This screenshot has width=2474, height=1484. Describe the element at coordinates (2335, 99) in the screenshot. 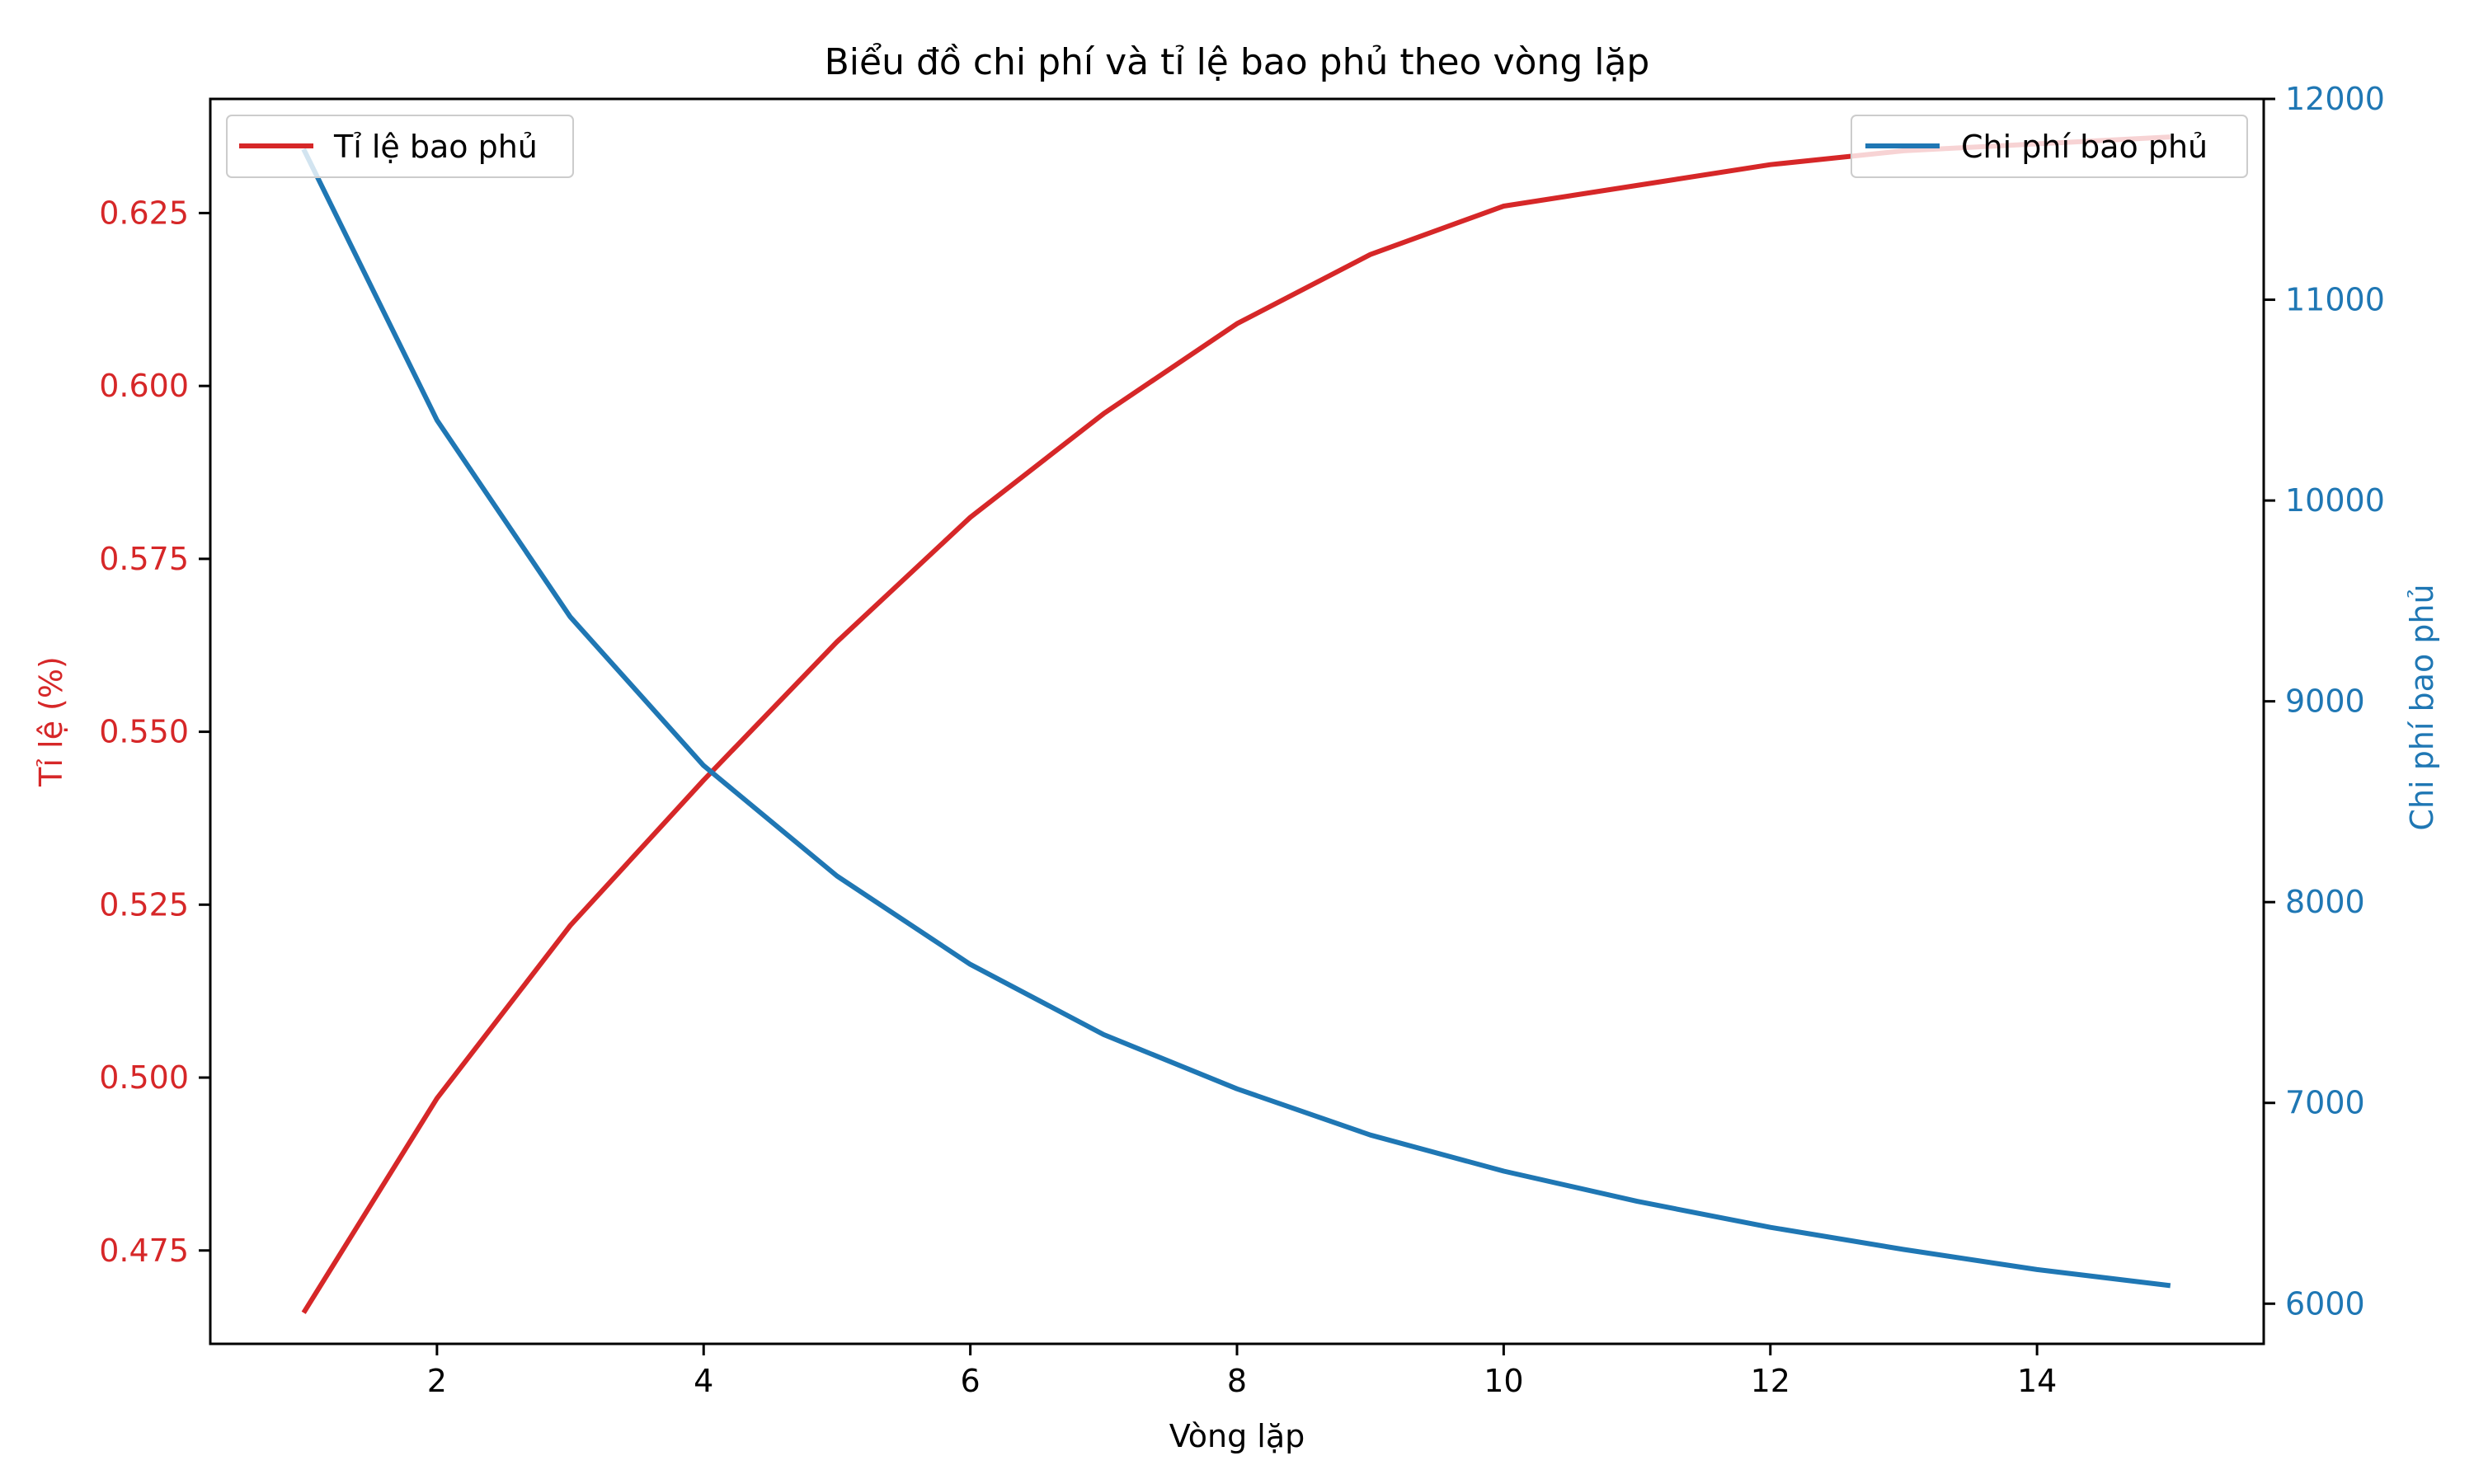

I see `right-y-tick-label: 12000` at that location.